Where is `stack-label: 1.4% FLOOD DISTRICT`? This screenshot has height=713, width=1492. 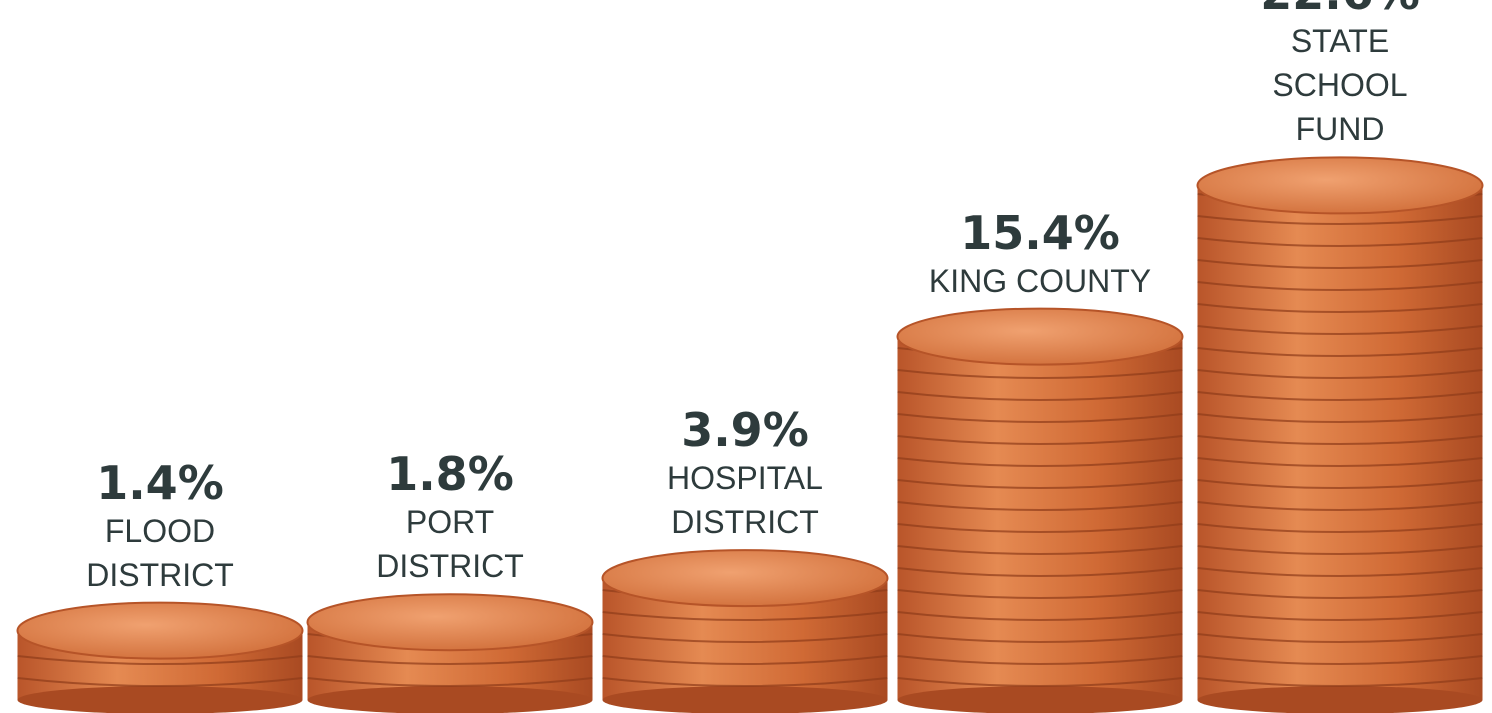 stack-label: 1.4% FLOOD DISTRICT is located at coordinates (160, 527).